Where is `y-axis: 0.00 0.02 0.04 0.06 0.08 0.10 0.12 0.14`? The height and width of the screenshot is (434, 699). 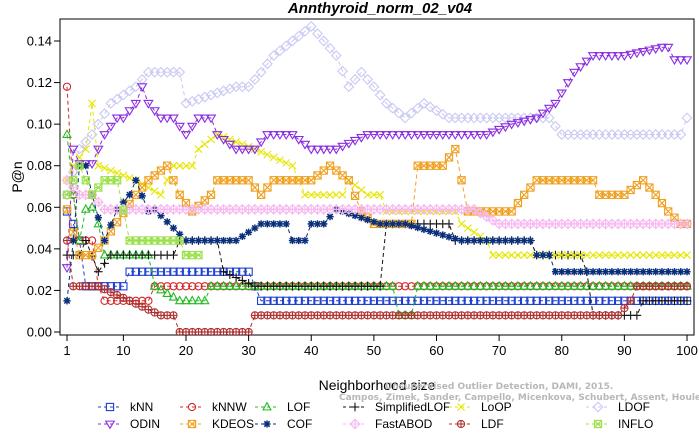
y-axis: 0.00 0.02 0.04 0.06 0.08 0.10 0.12 0.14 is located at coordinates (43, 187).